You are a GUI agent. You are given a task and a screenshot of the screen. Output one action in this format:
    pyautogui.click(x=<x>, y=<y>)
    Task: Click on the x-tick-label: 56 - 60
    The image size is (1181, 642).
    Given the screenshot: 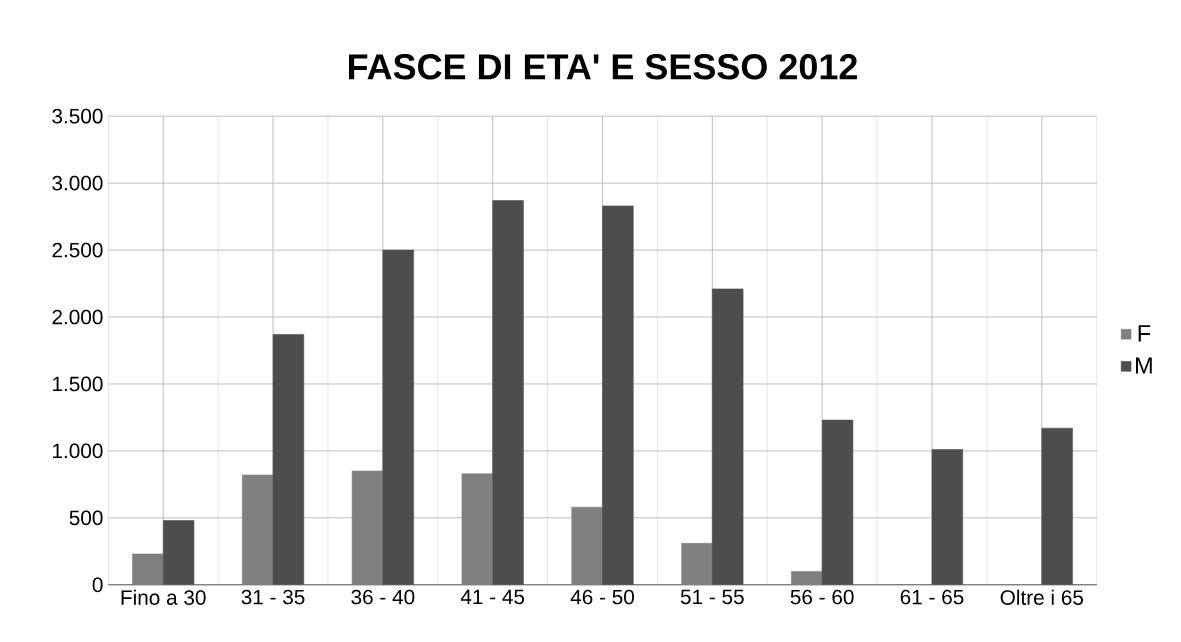 What is the action you would take?
    pyautogui.click(x=822, y=597)
    